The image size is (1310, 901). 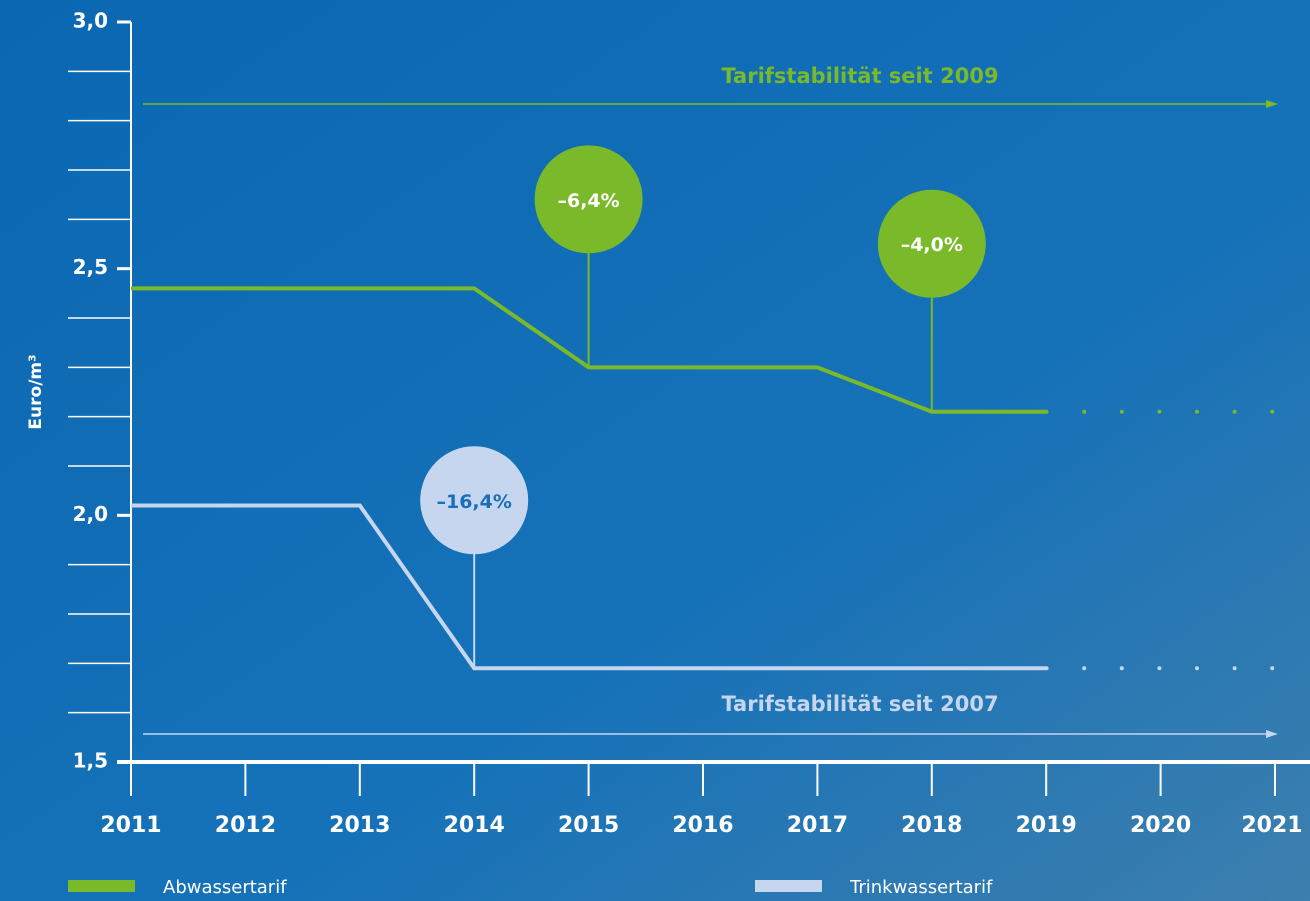 What do you see at coordinates (1271, 825) in the screenshot?
I see `x-tick-label: 2021` at bounding box center [1271, 825].